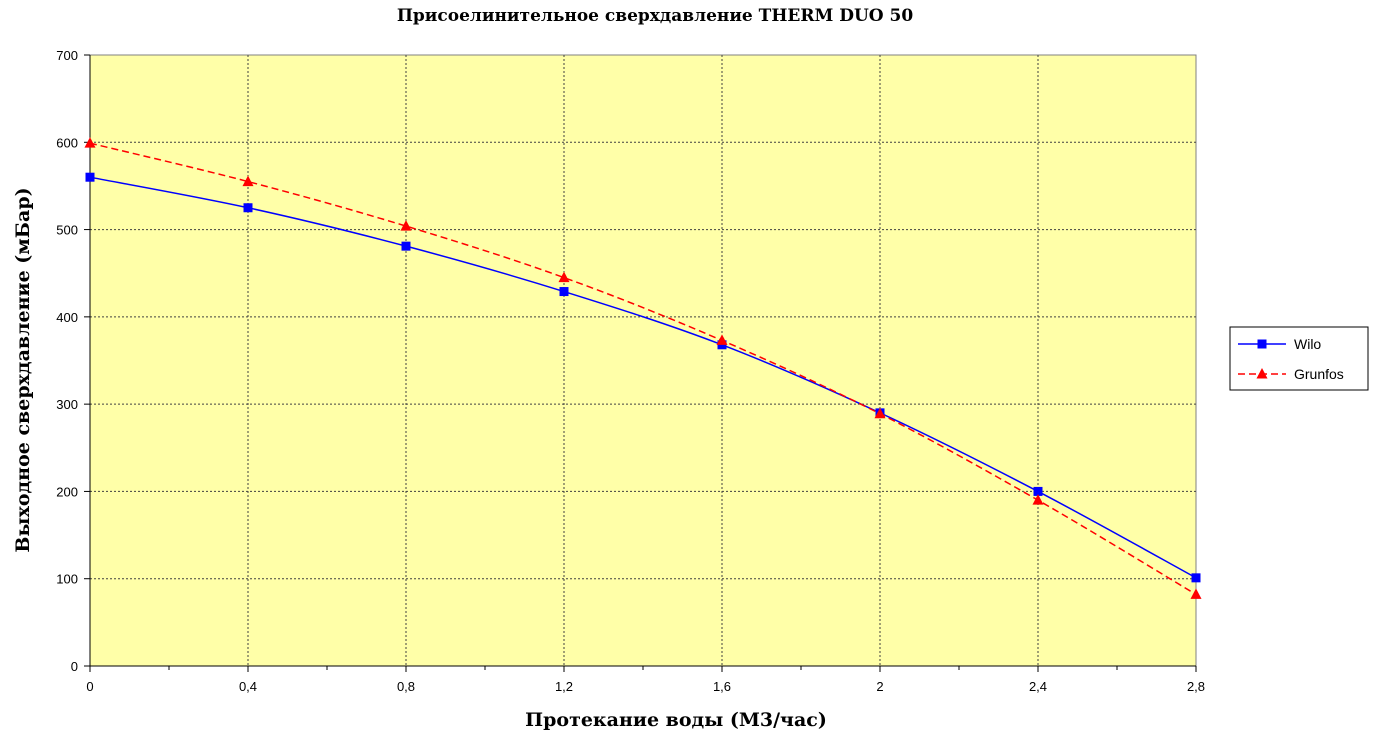  What do you see at coordinates (1038, 686) in the screenshot?
I see `x-tick-label: 2,4` at bounding box center [1038, 686].